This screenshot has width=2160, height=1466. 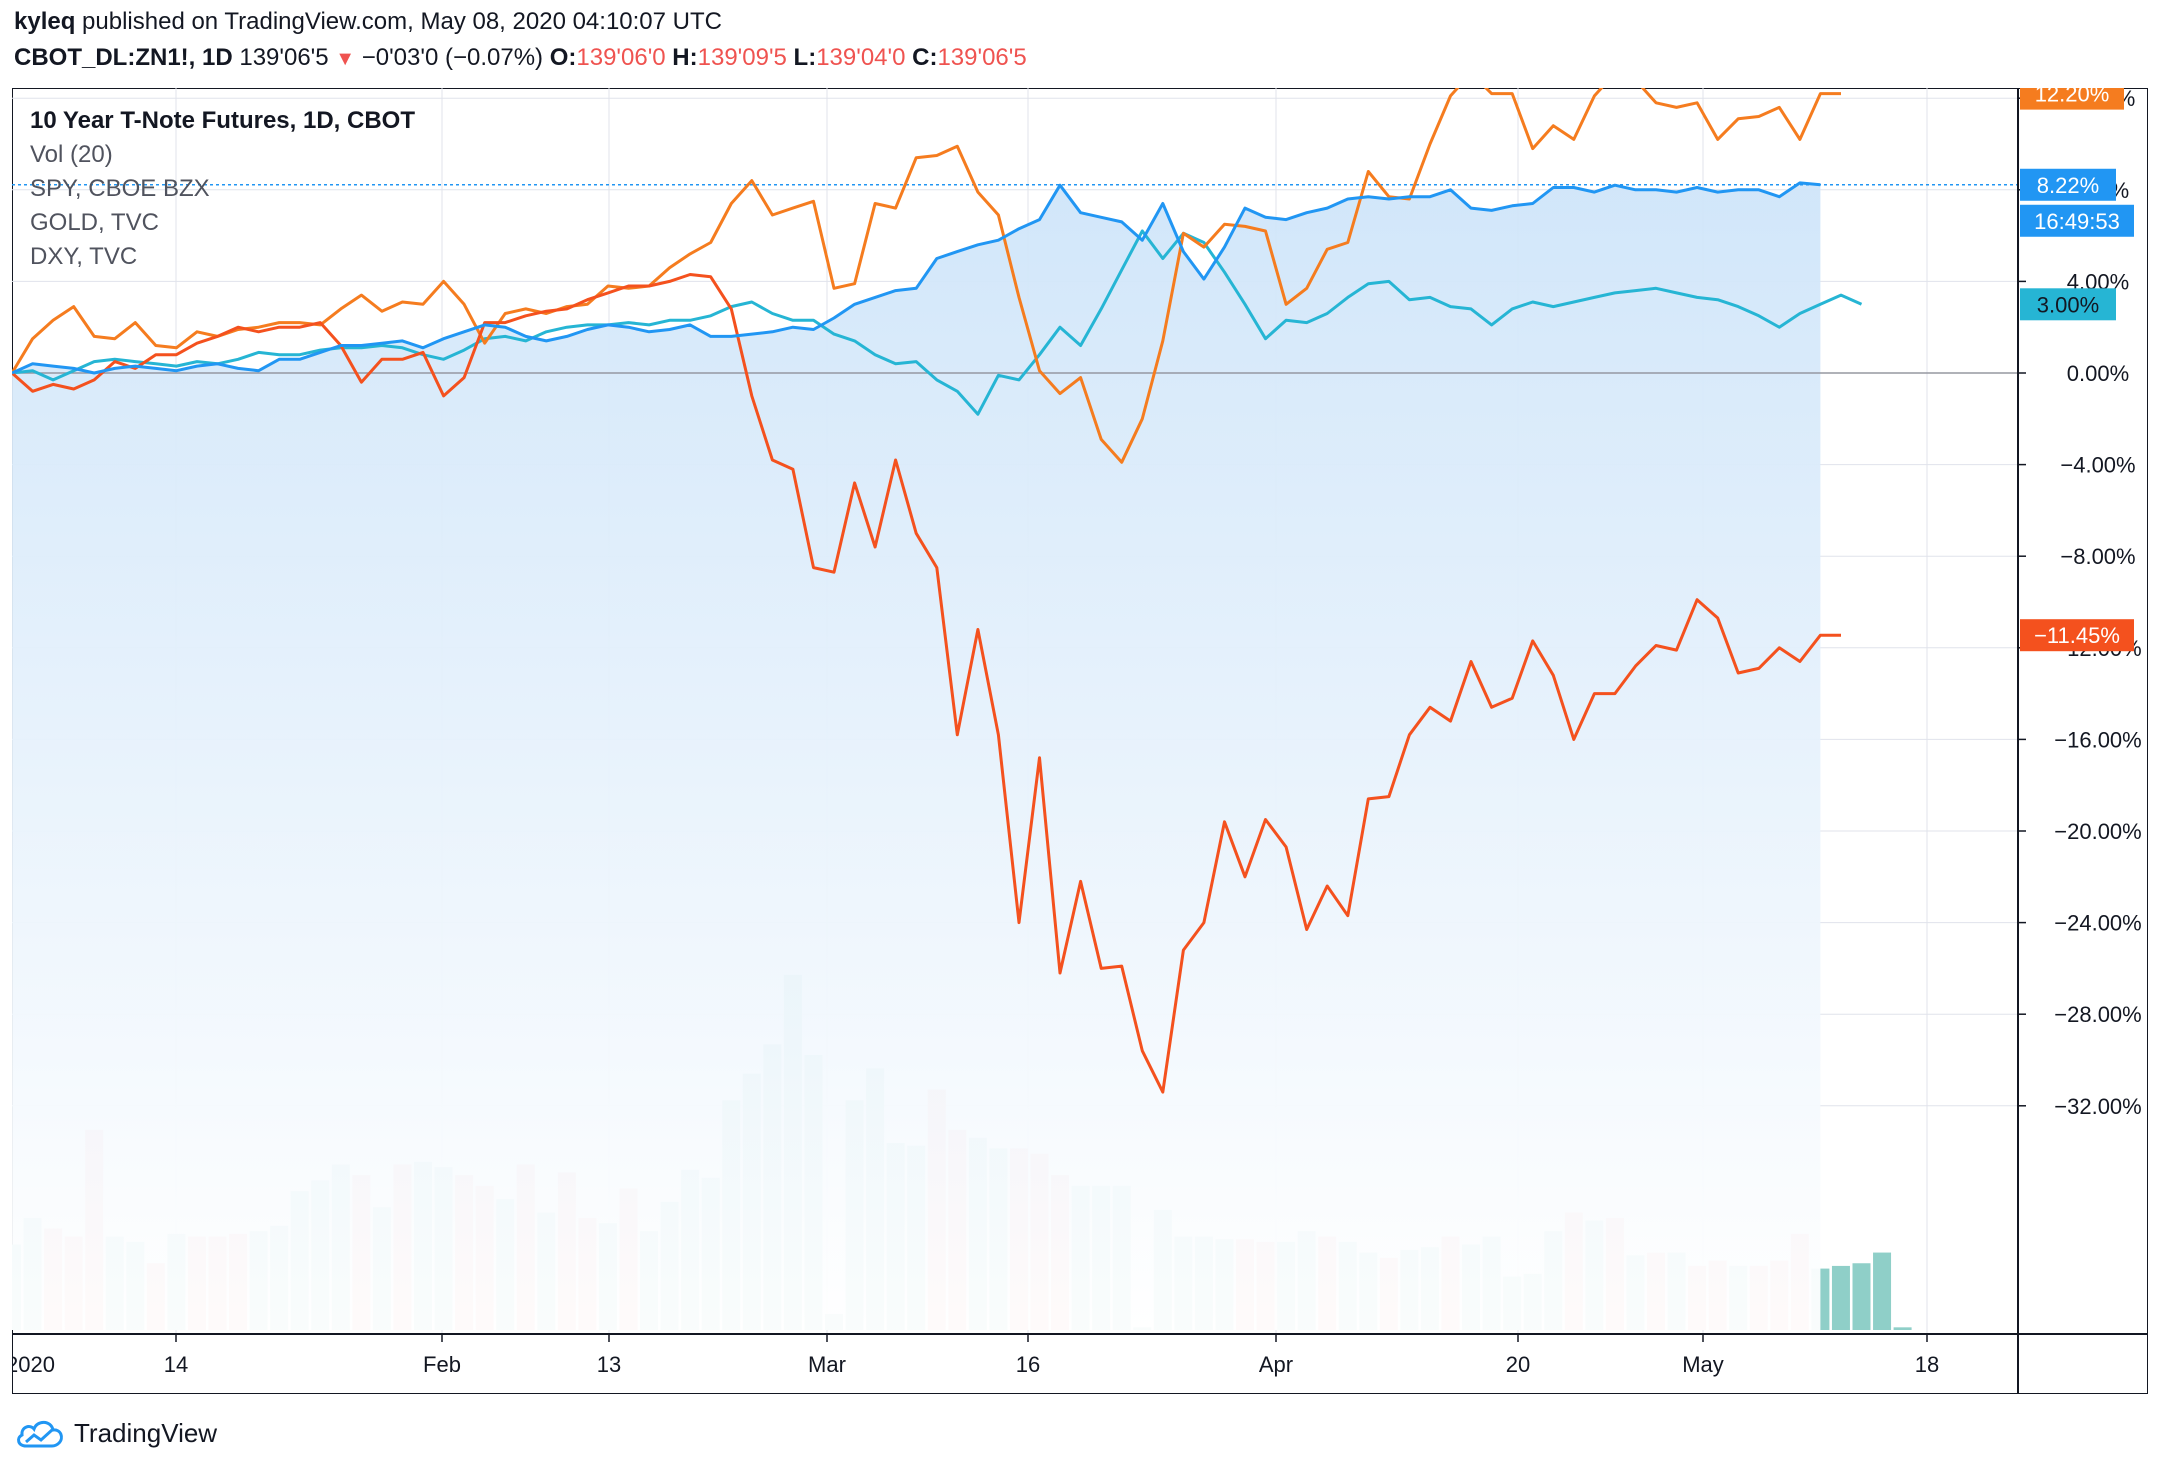 What do you see at coordinates (84, 256) in the screenshot?
I see `legend-dxy: DXY, TVC` at bounding box center [84, 256].